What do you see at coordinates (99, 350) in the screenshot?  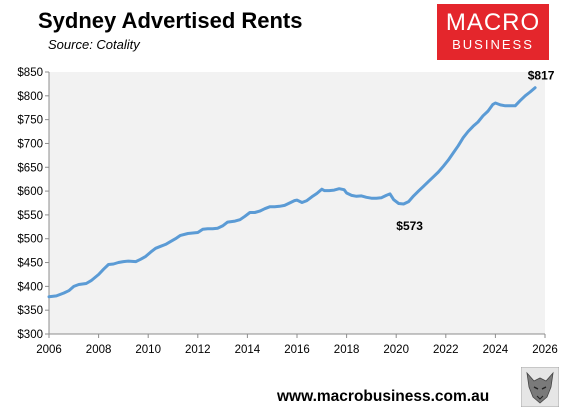 I see `x-tick-label: 2008` at bounding box center [99, 350].